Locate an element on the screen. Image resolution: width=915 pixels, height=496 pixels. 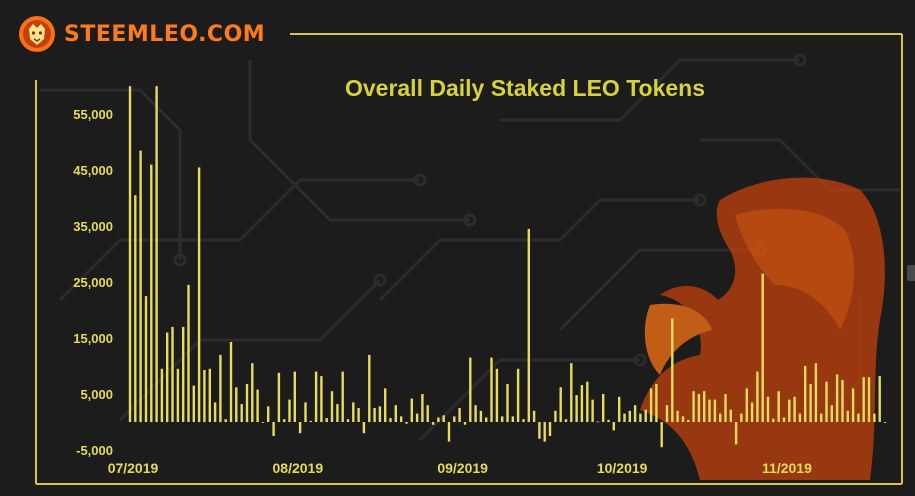
y-tick-label: 5,000 is located at coordinates (96, 394).